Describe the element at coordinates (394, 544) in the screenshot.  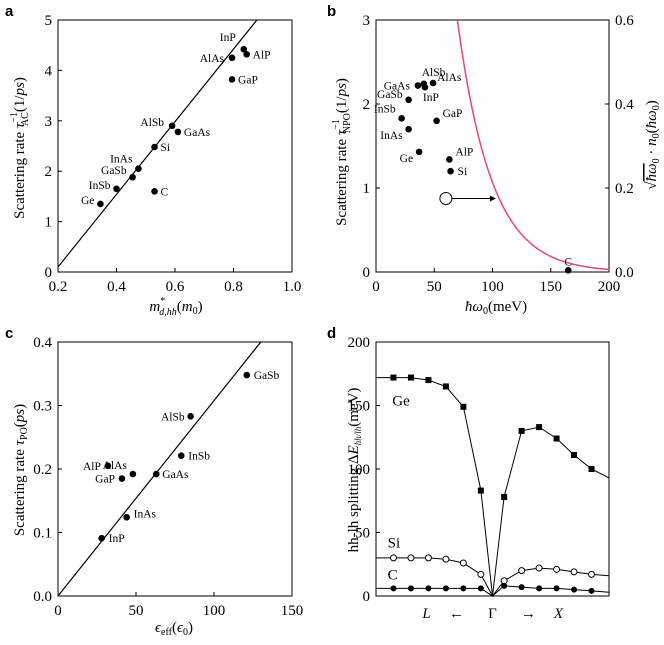
I see `series-label-si: Si` at that location.